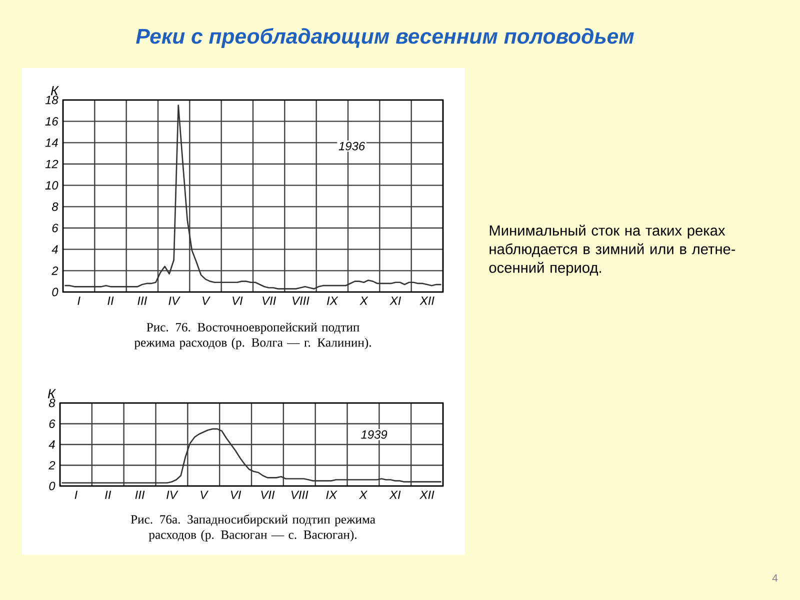 The width and height of the screenshot is (800, 600). I want to click on y-tick-label: 14, so click(51, 142).